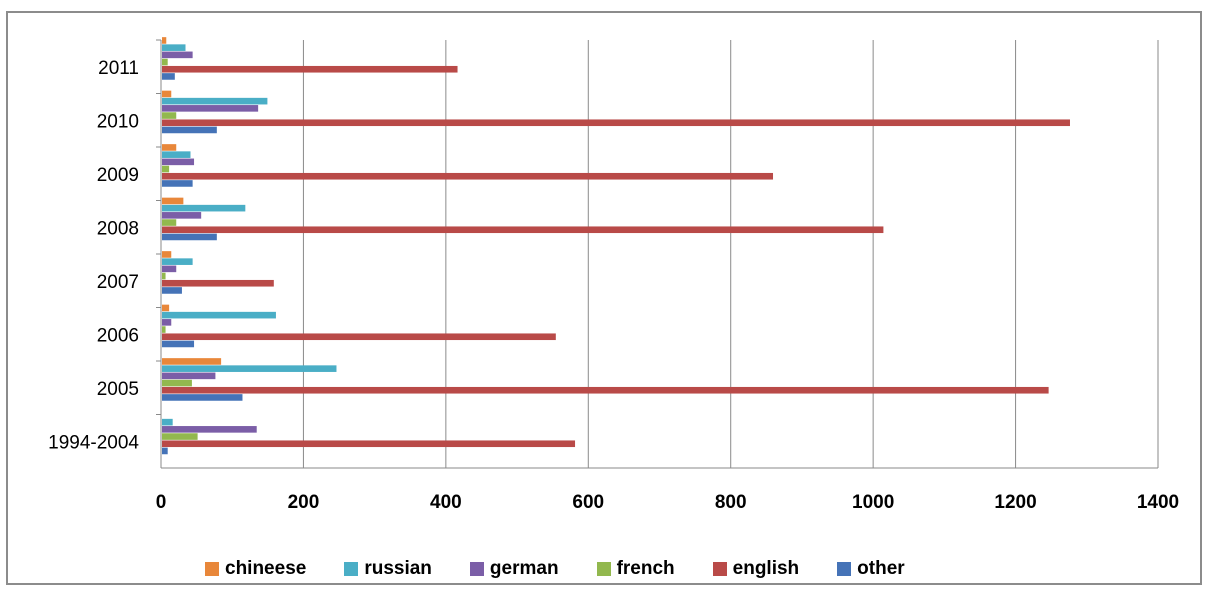  I want to click on legend-label: chineese, so click(266, 568).